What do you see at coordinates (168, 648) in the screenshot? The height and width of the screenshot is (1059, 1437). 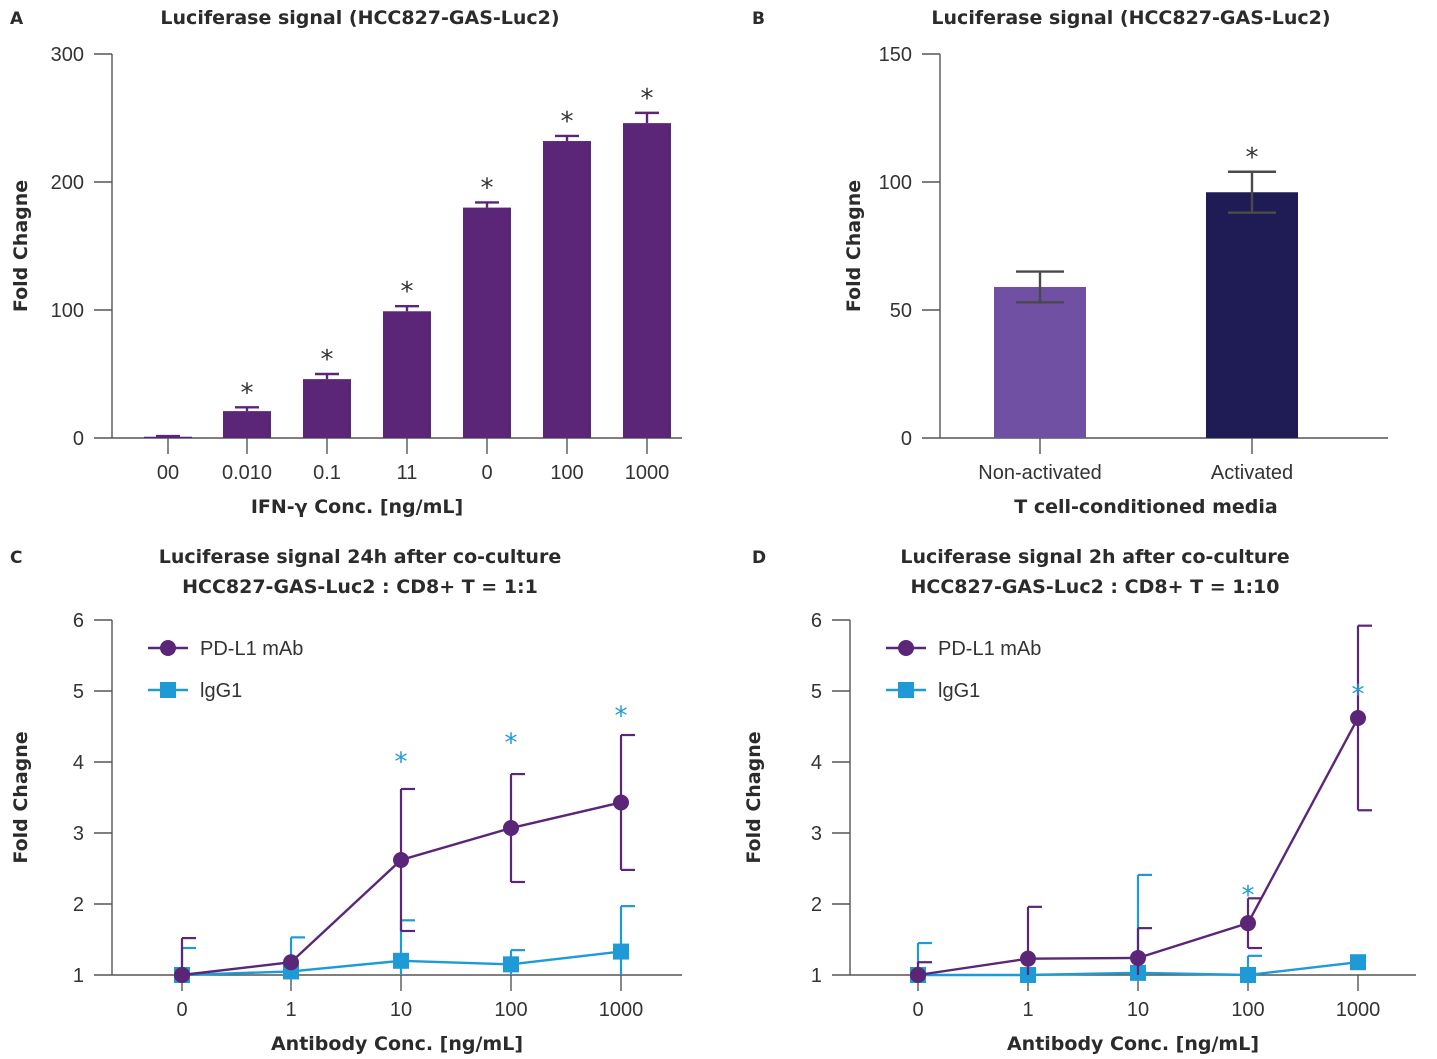 I see `legend-marker-circle` at bounding box center [168, 648].